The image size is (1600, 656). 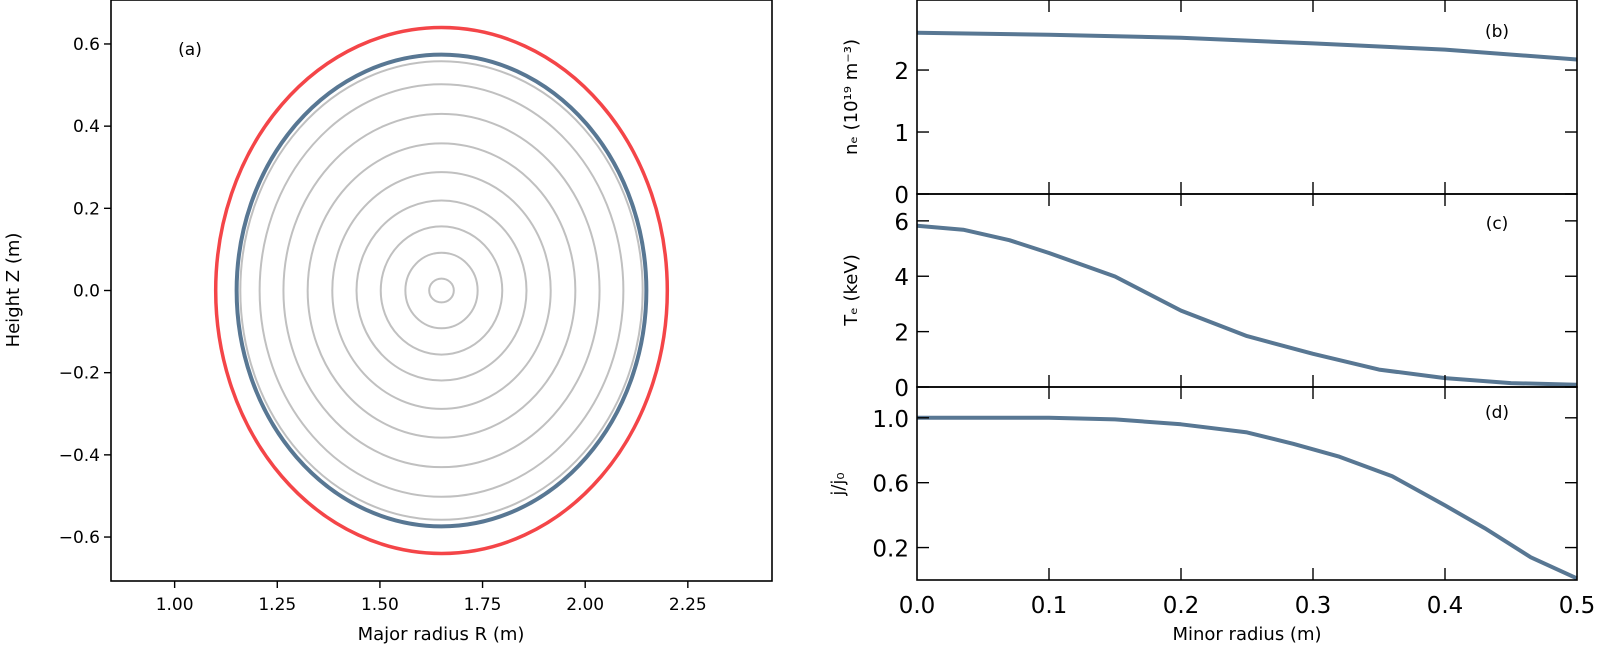 I want to click on y-tick-label-c: 0, so click(x=901, y=389).